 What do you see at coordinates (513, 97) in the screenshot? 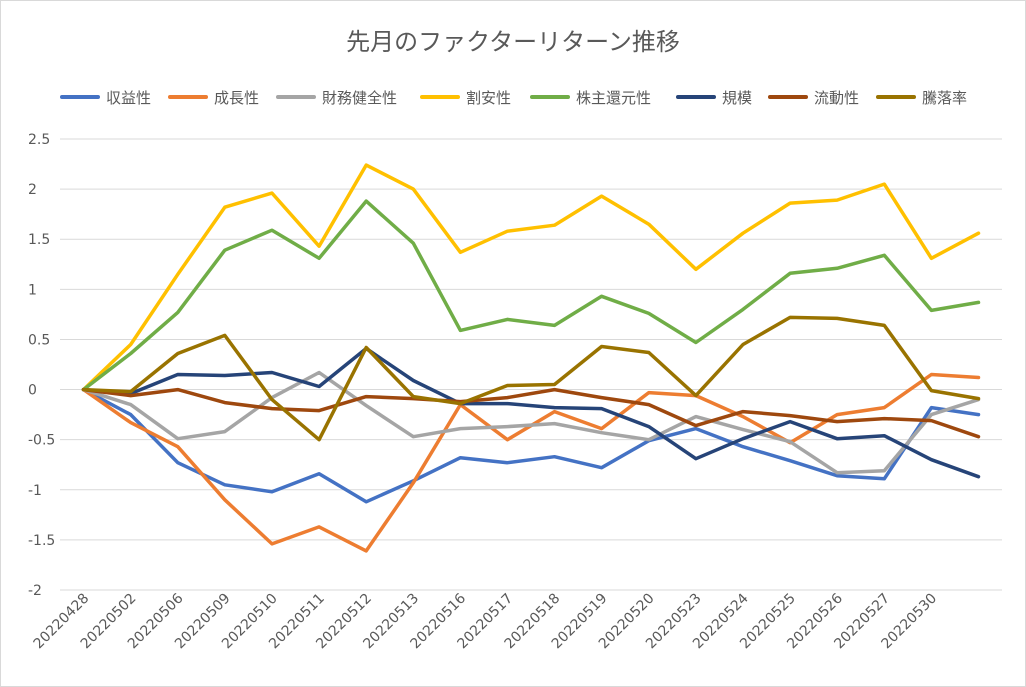
I see `chart-legend: 収益性 成長性 財務健全性 割安性 株主還元性 規模 流動性 騰落率` at bounding box center [513, 97].